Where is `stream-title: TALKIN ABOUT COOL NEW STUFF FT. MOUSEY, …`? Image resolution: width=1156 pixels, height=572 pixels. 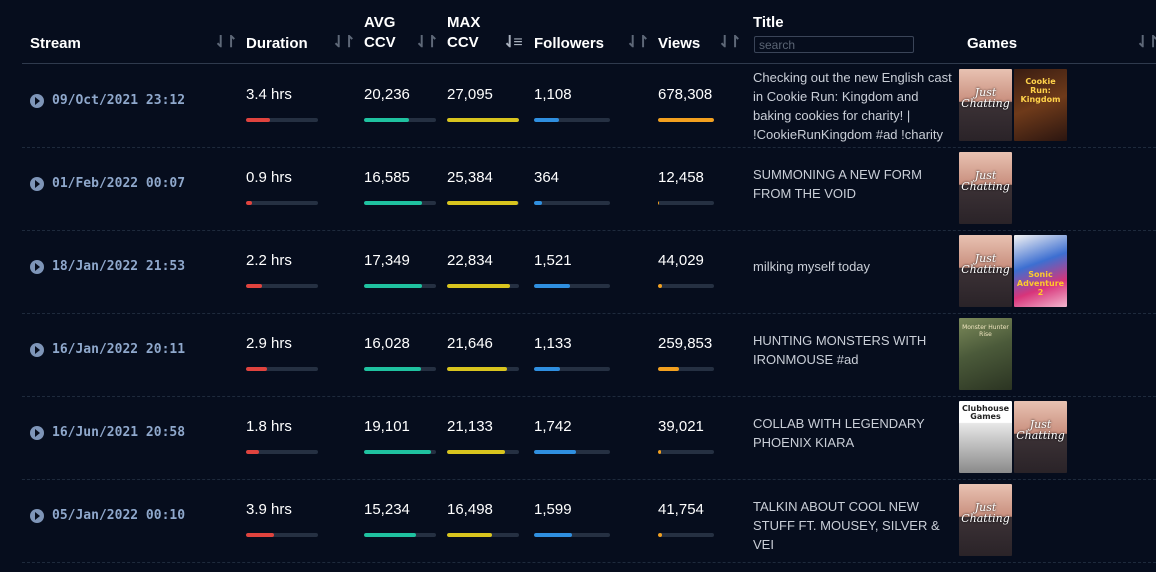
stream-title: TALKIN ABOUT COOL NEW STUFF FT. MOUSEY, … is located at coordinates (846, 525).